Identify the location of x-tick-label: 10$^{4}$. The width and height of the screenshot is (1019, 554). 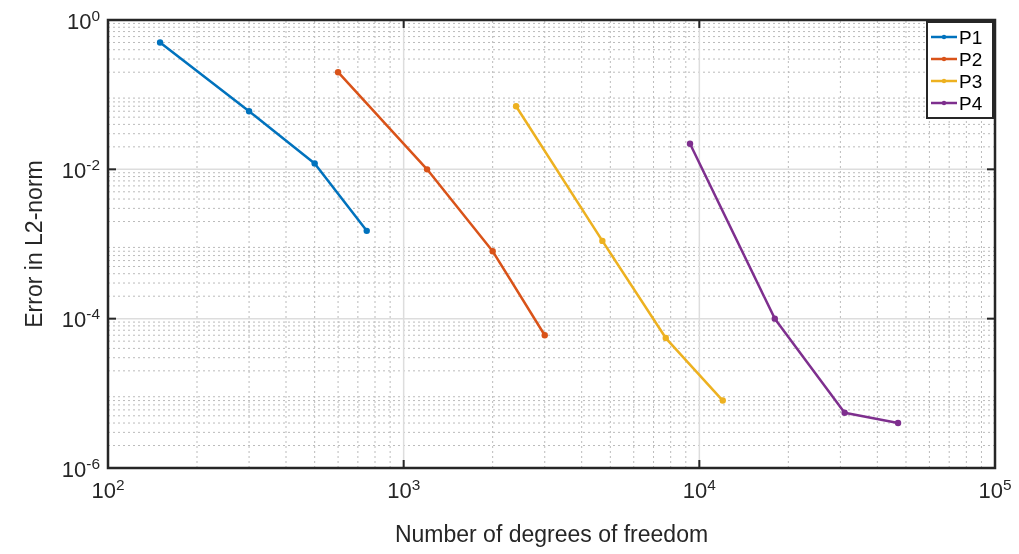
(699, 489).